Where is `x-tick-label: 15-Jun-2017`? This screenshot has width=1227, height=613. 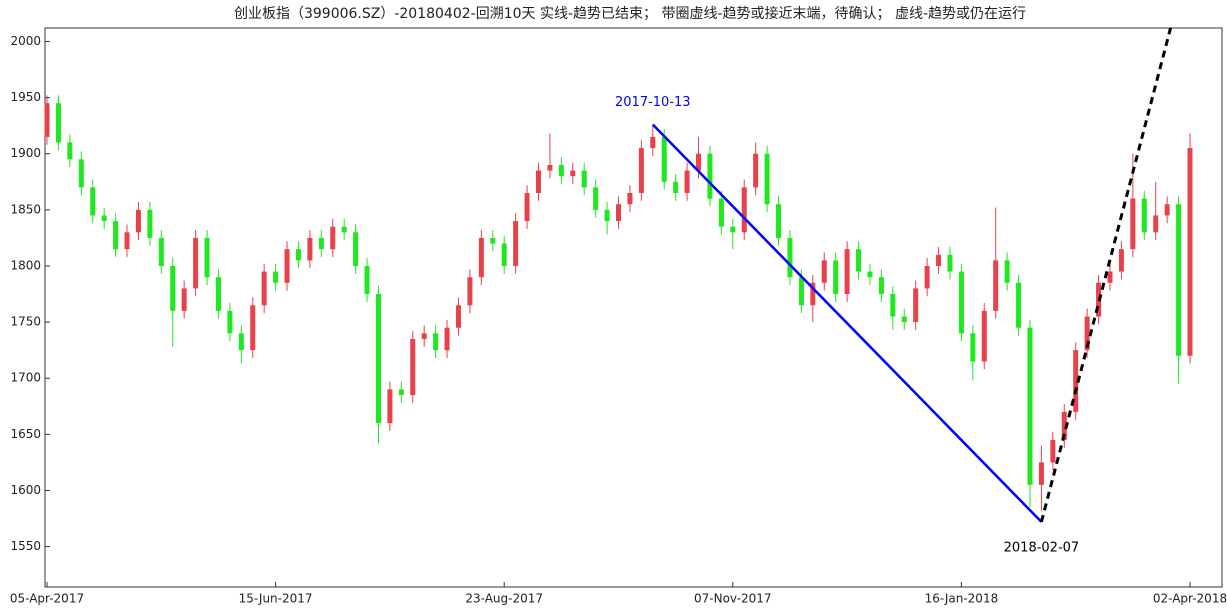 x-tick-label: 15-Jun-2017 is located at coordinates (276, 599).